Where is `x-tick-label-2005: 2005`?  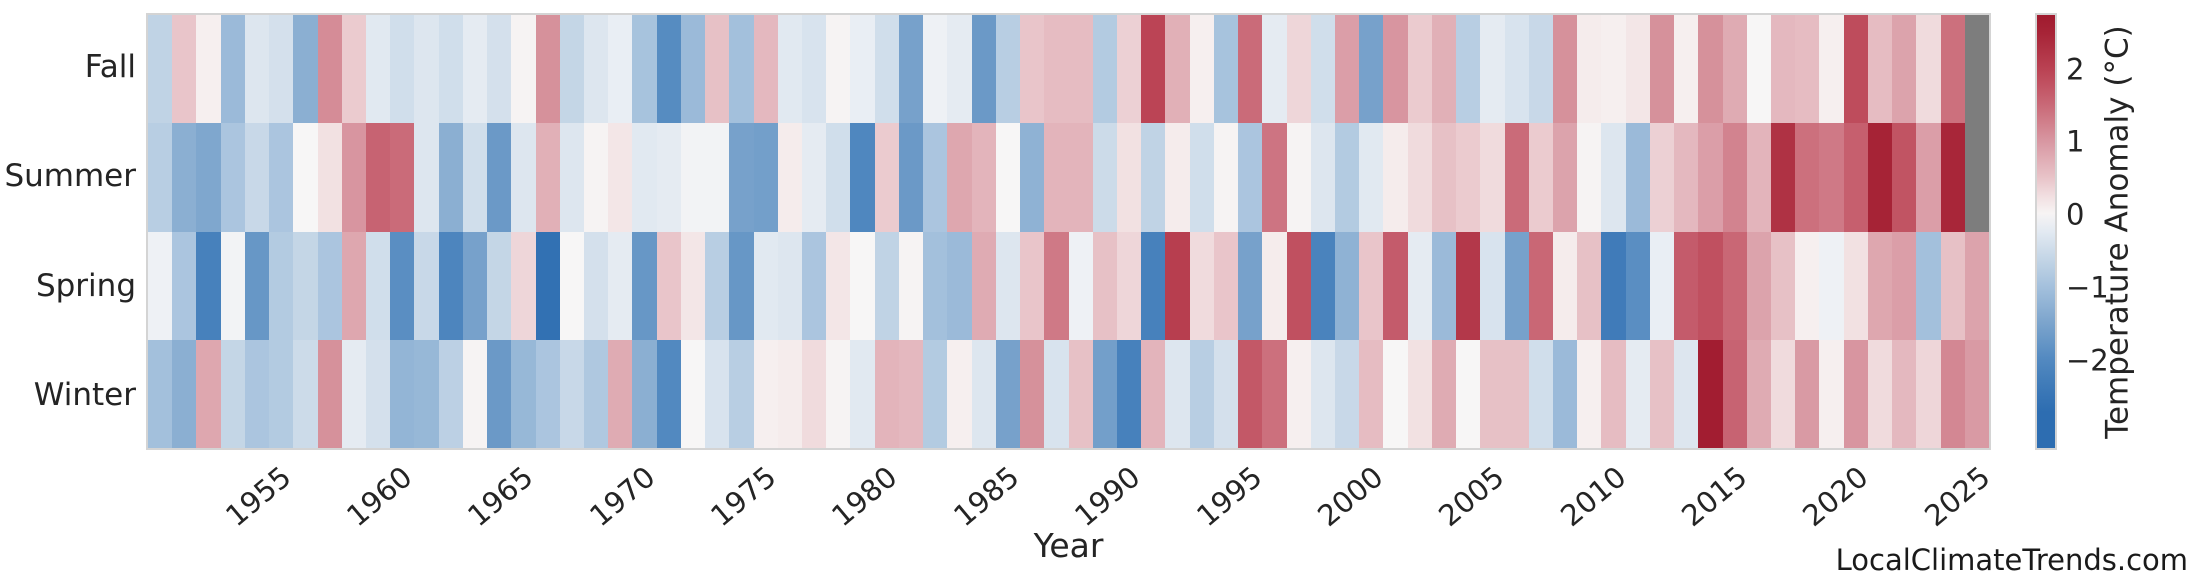 x-tick-label-2005: 2005 is located at coordinates (1471, 496).